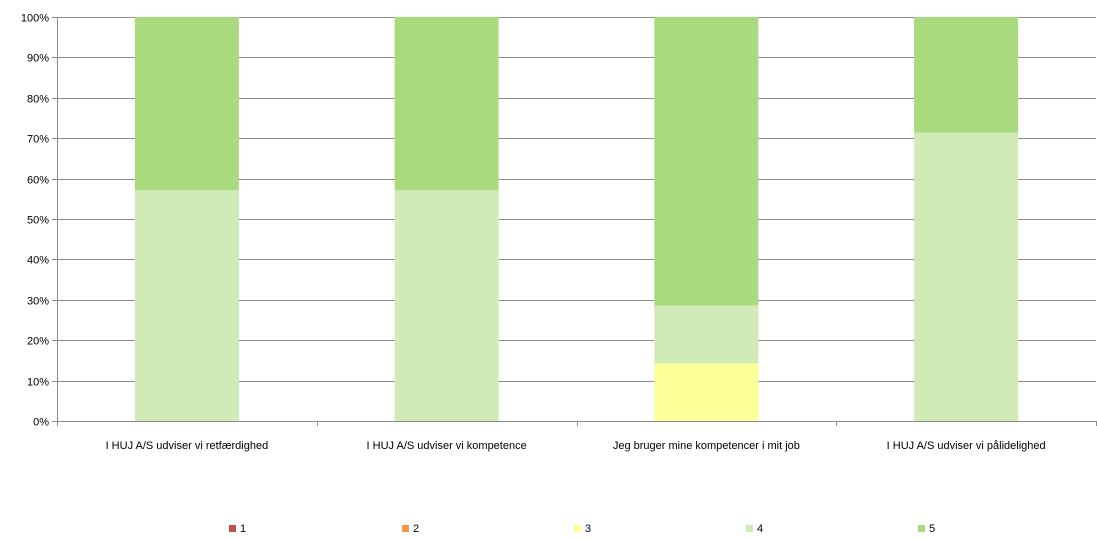 The image size is (1097, 539). What do you see at coordinates (760, 529) in the screenshot?
I see `legend-label: 4` at bounding box center [760, 529].